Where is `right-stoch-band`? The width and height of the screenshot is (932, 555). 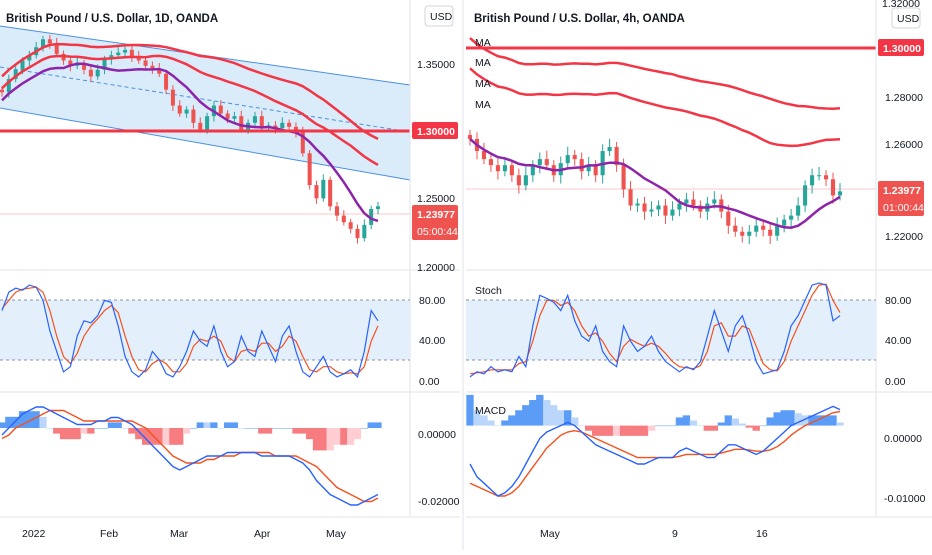
right-stoch-band is located at coordinates (671, 330).